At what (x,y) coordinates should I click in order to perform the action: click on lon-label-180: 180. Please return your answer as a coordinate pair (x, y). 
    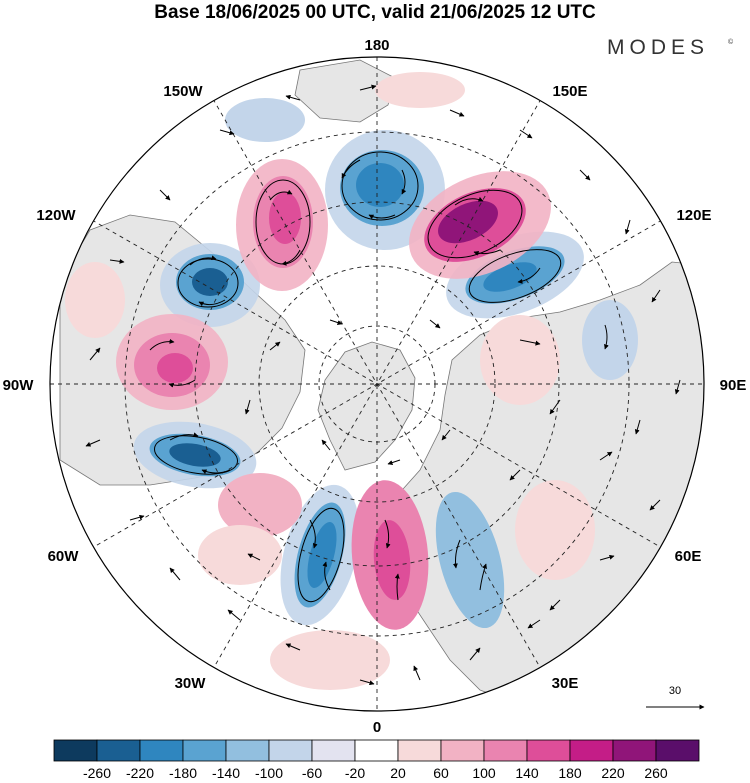
    Looking at the image, I should click on (376, 45).